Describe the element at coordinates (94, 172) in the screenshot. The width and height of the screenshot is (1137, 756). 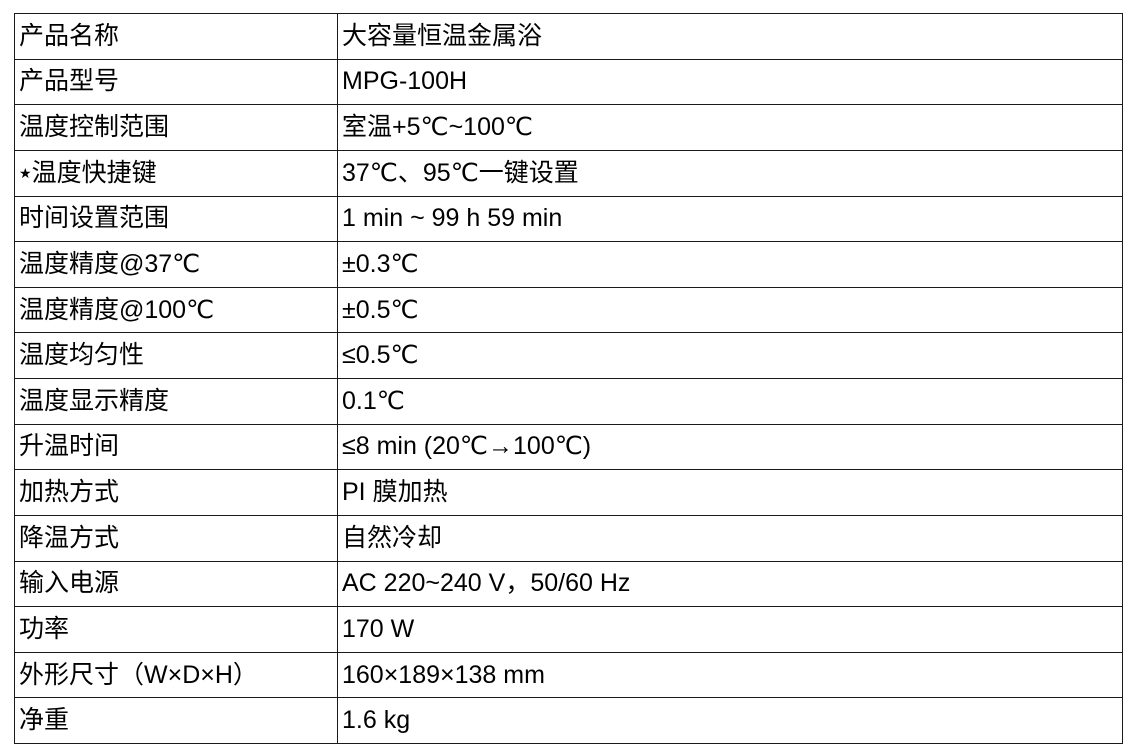
I see `spec-label: 温度快捷键` at that location.